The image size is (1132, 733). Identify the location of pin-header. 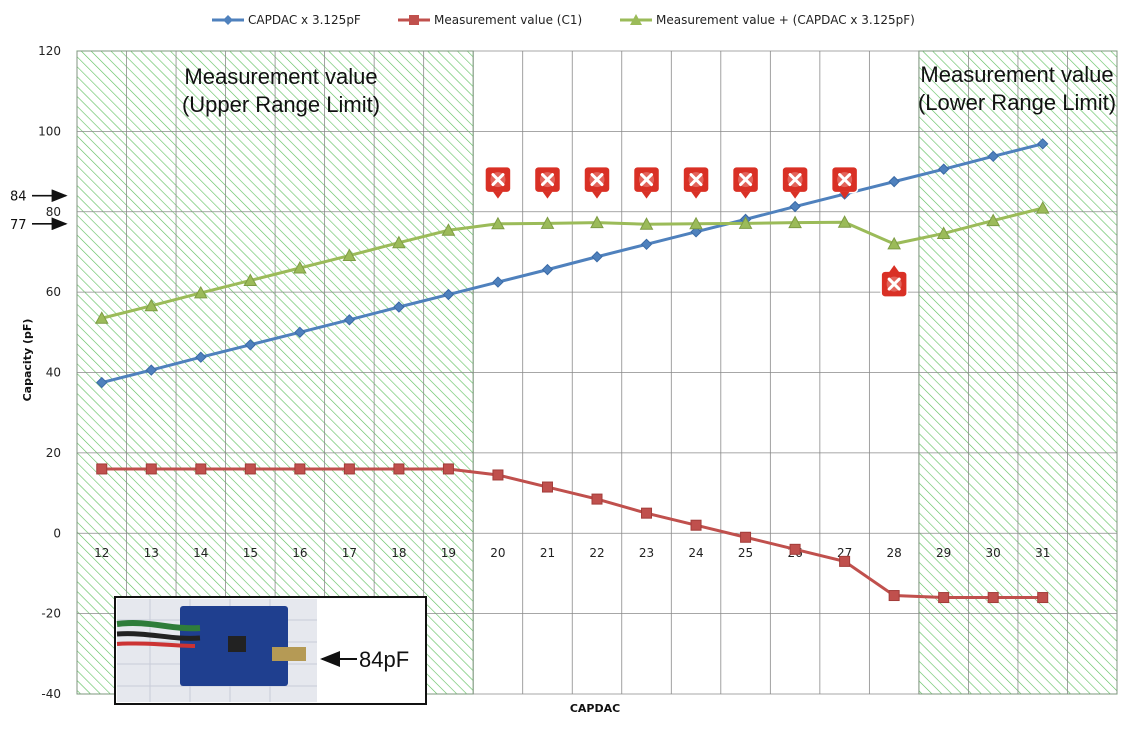
(289, 654).